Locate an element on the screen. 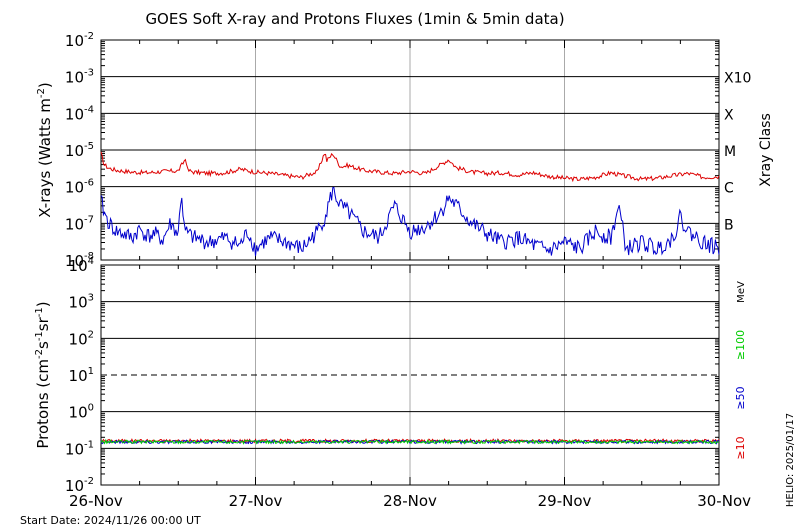  xray-y-tick-label: 10⁻⁸ is located at coordinates (79, 260).